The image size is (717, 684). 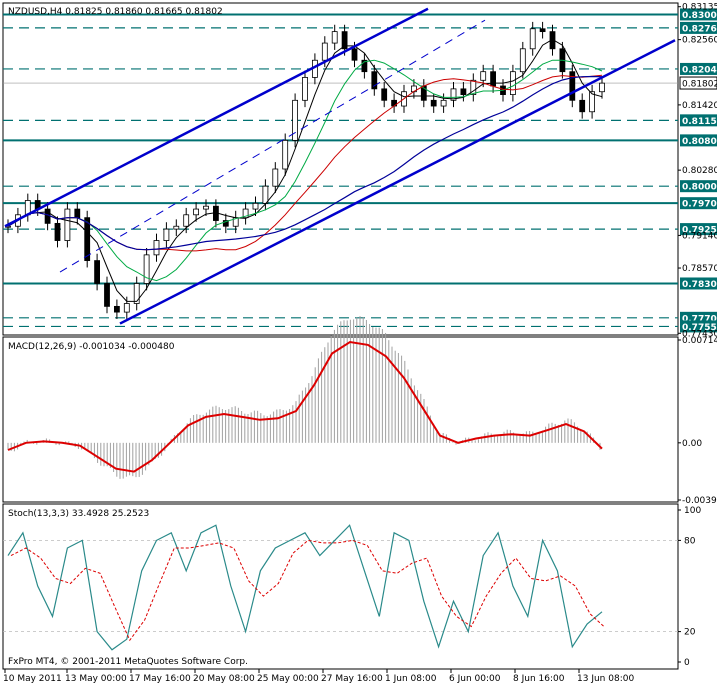 I want to click on level-tag-label: 0.79703, so click(x=699, y=205).